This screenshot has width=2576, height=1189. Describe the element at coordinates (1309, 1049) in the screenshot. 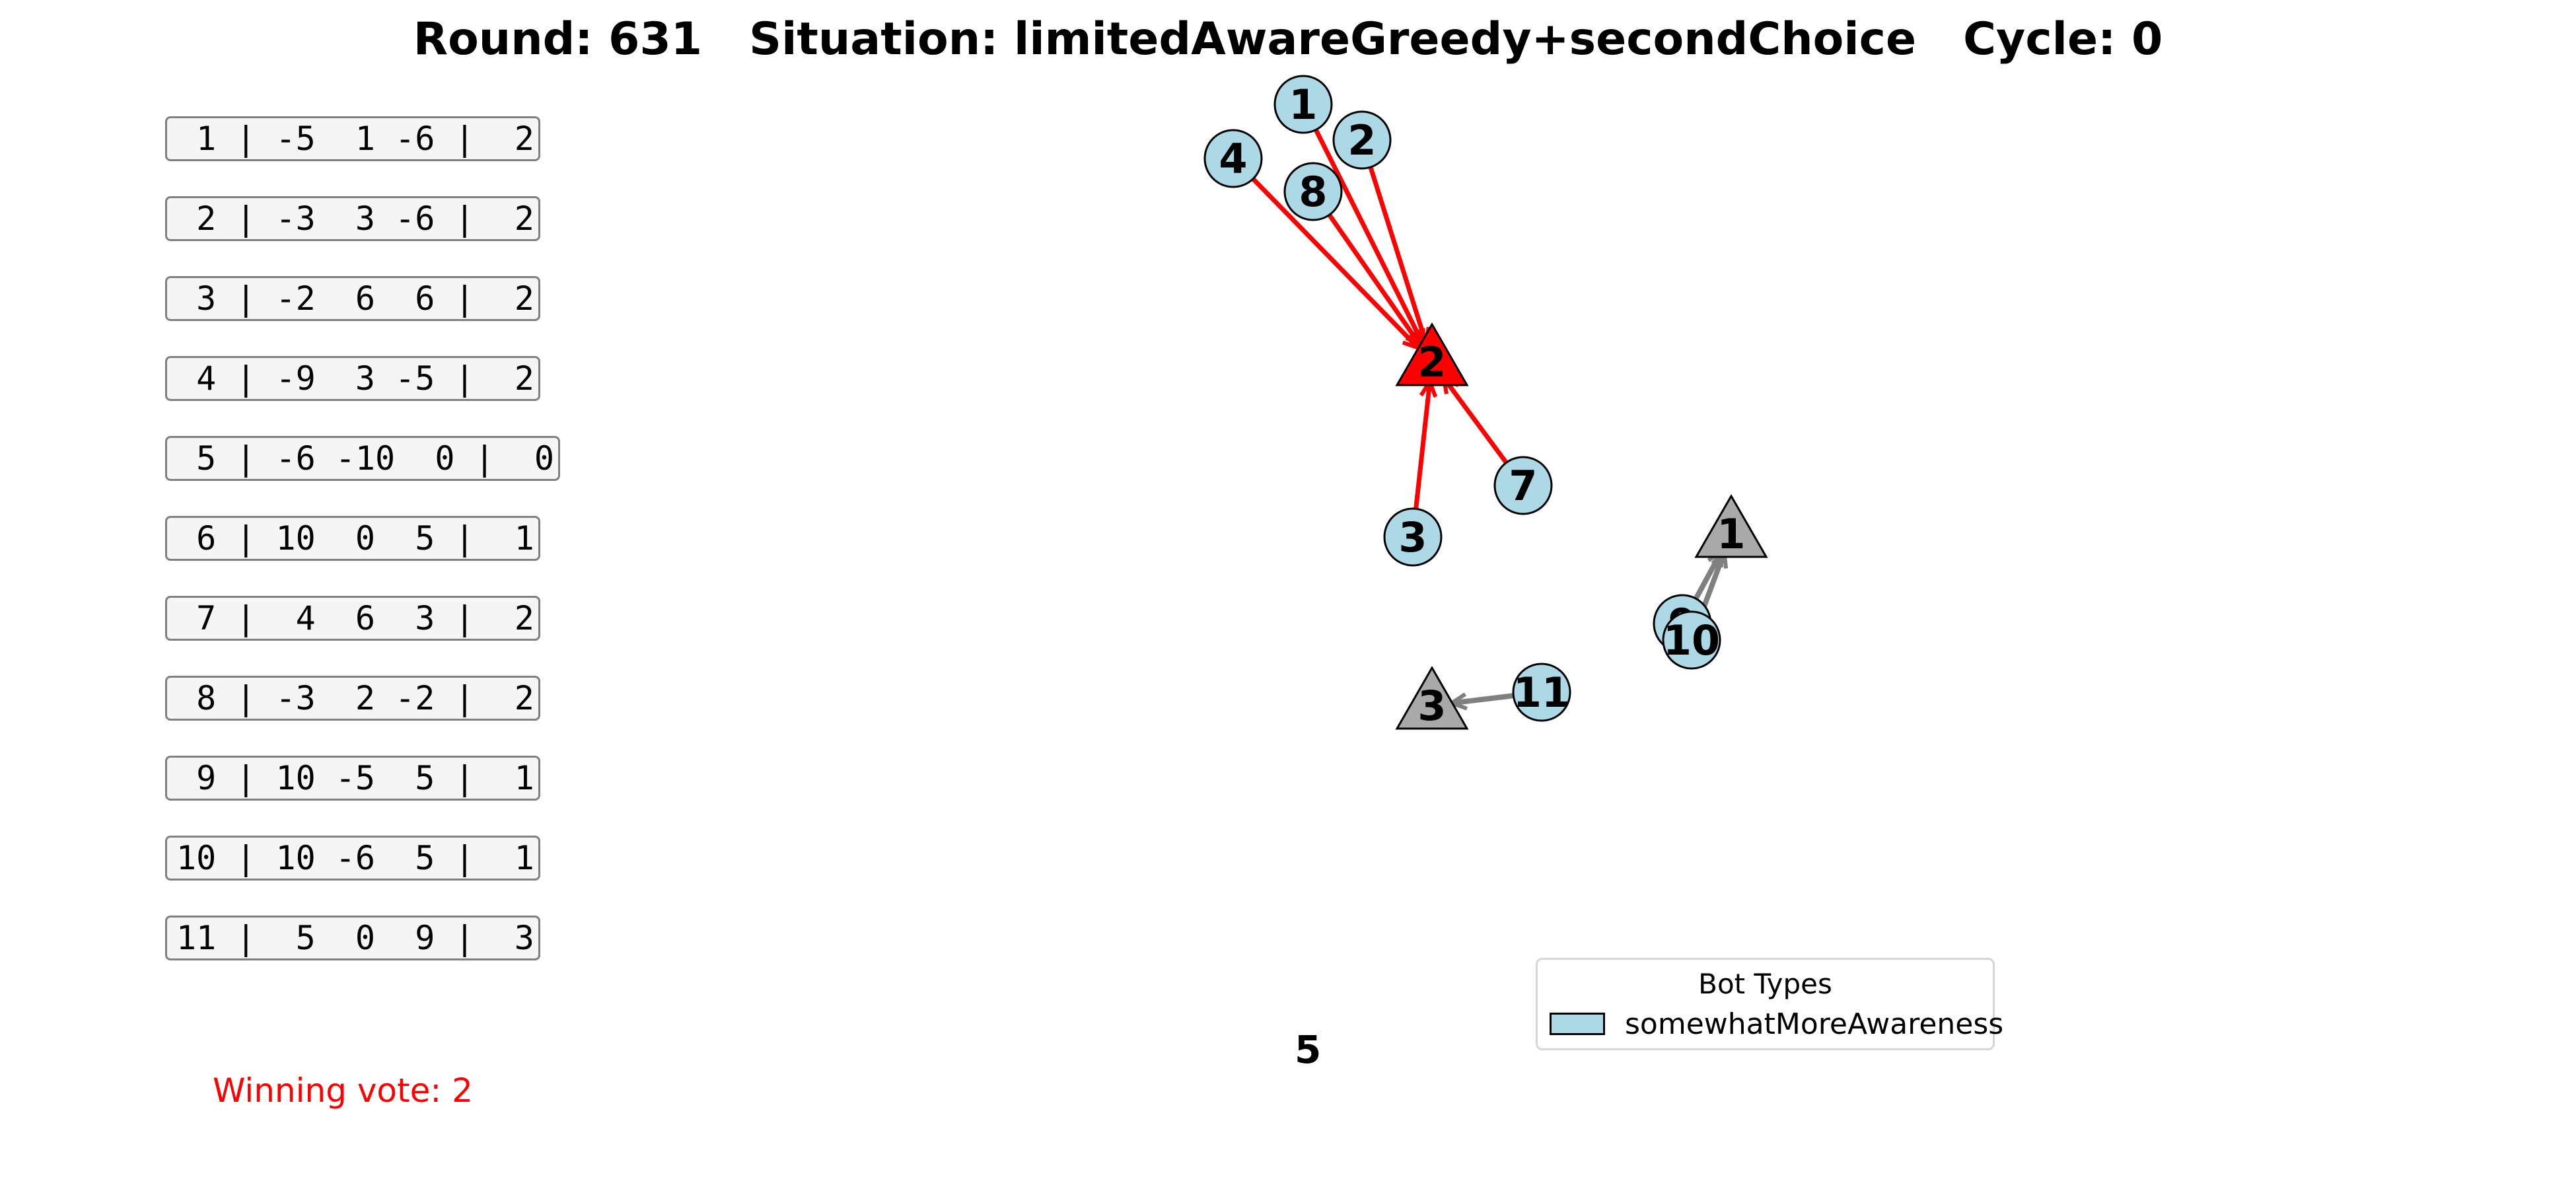

I see `footer-number: 5` at that location.